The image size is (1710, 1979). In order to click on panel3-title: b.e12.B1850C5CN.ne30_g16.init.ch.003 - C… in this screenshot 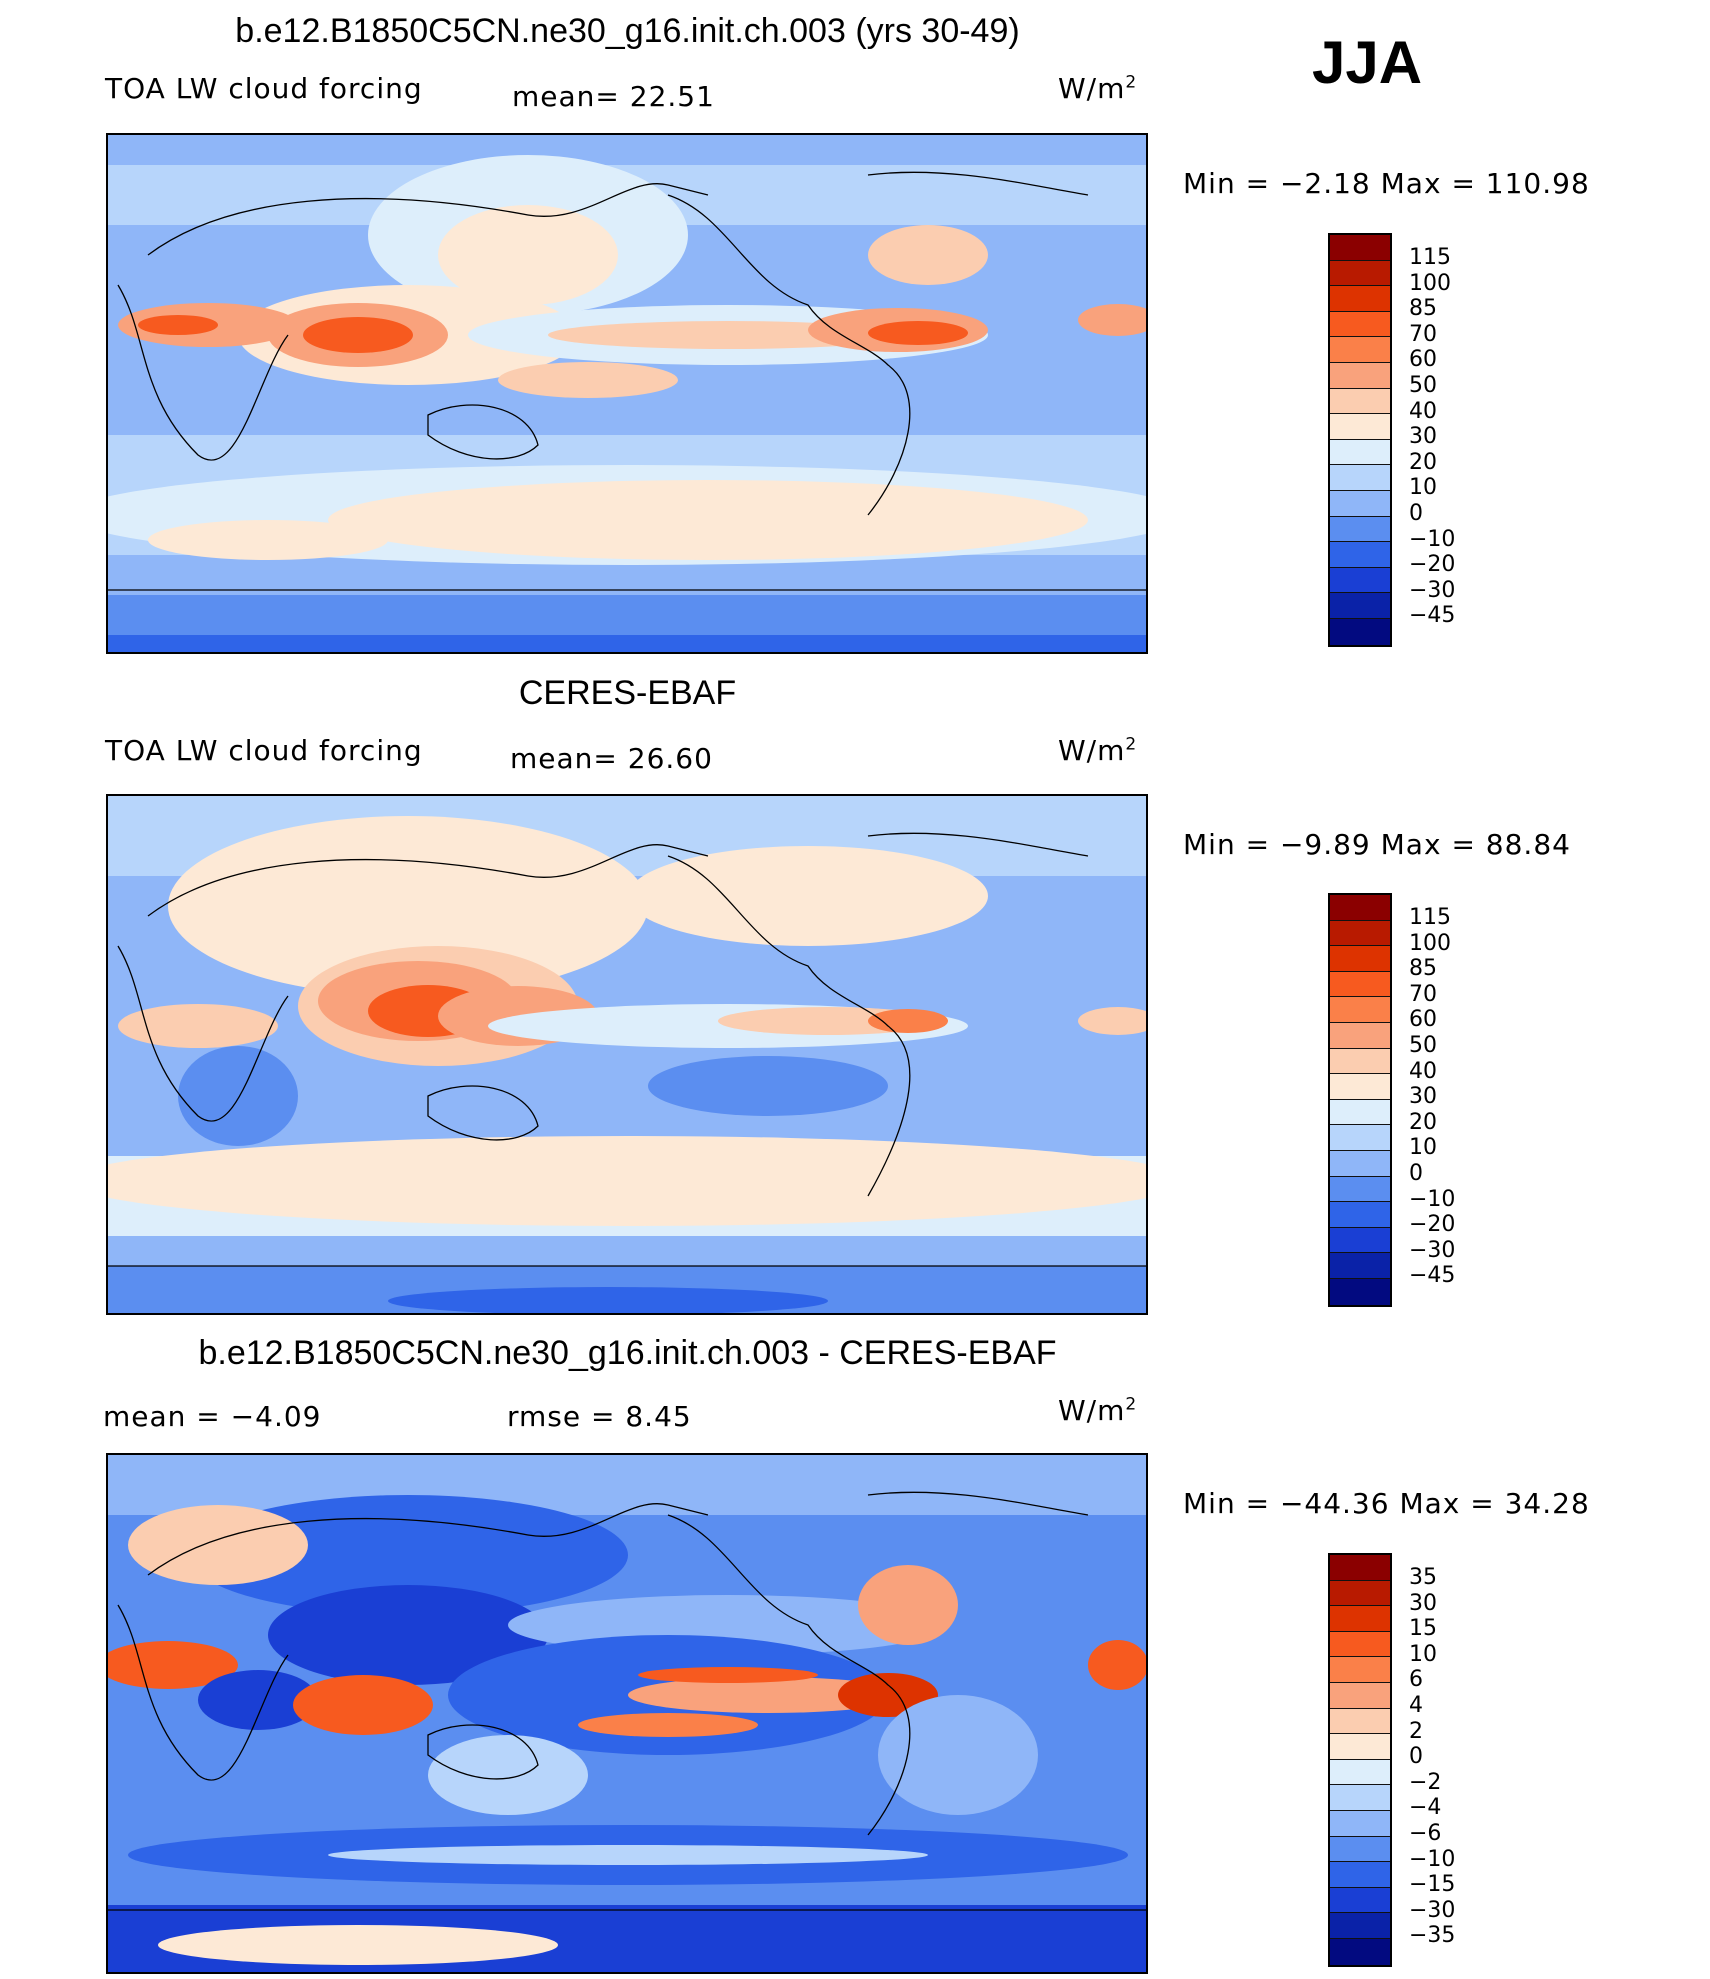, I will do `click(627, 1353)`.